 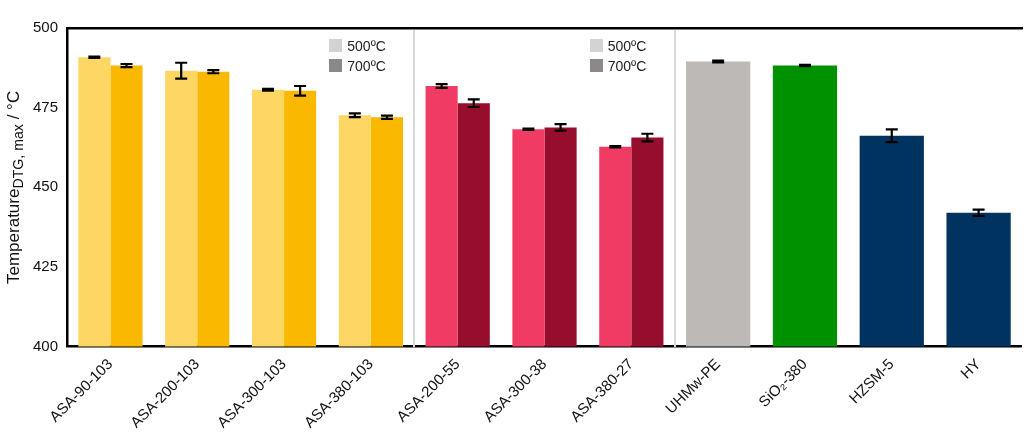 I want to click on y-tick-label: 425, so click(x=46, y=266).